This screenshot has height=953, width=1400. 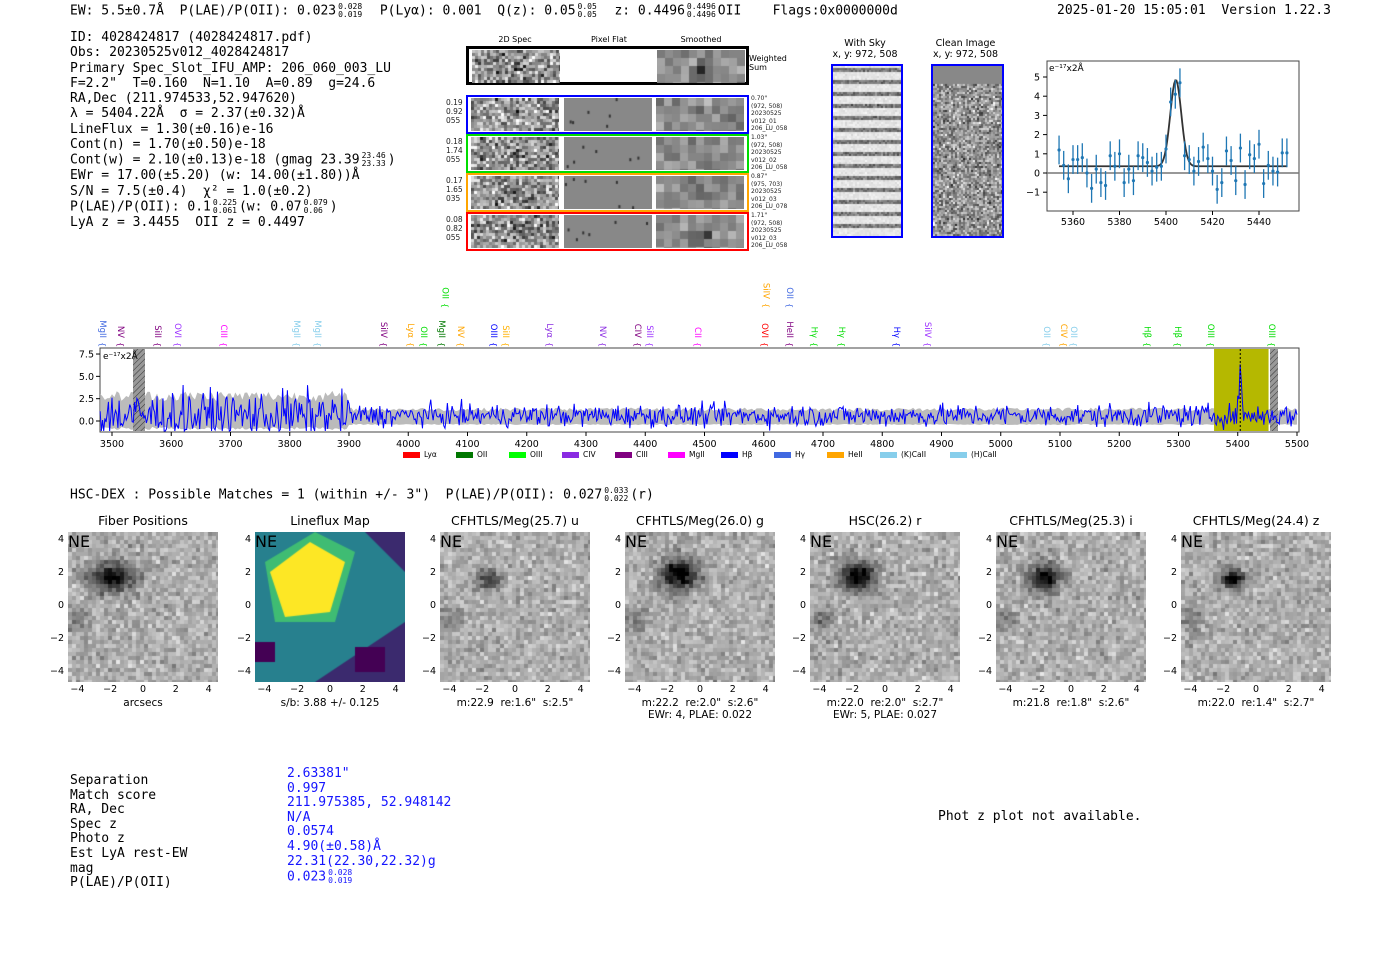 What do you see at coordinates (1238, 444) in the screenshot?
I see `x-tick-label: 5400` at bounding box center [1238, 444].